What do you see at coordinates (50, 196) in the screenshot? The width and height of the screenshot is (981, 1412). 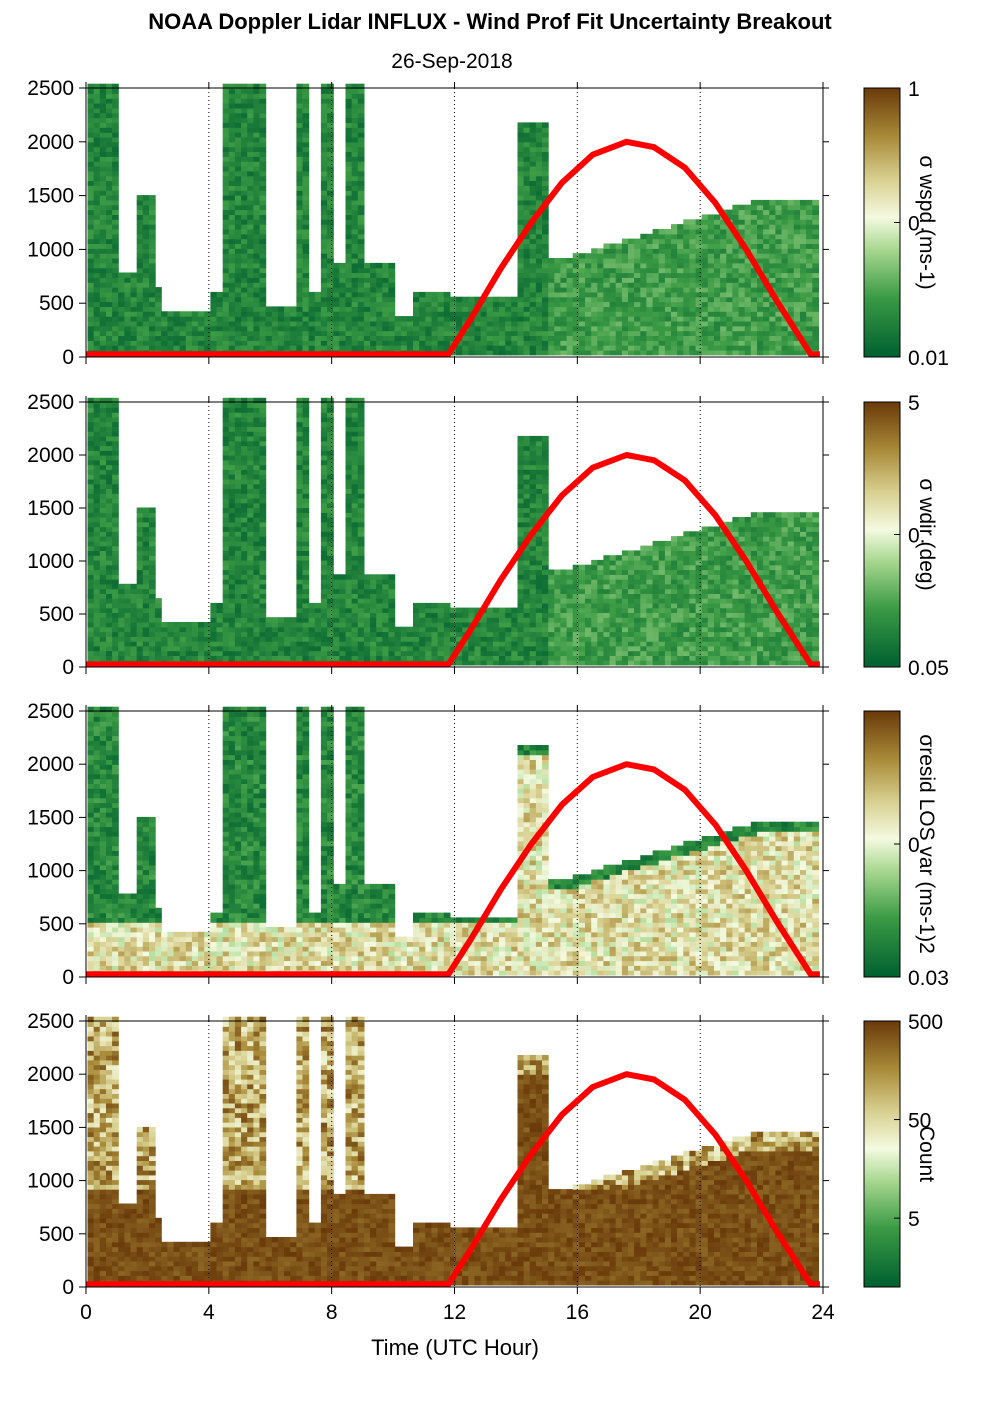 I see `y-tick-label: 1500` at bounding box center [50, 196].